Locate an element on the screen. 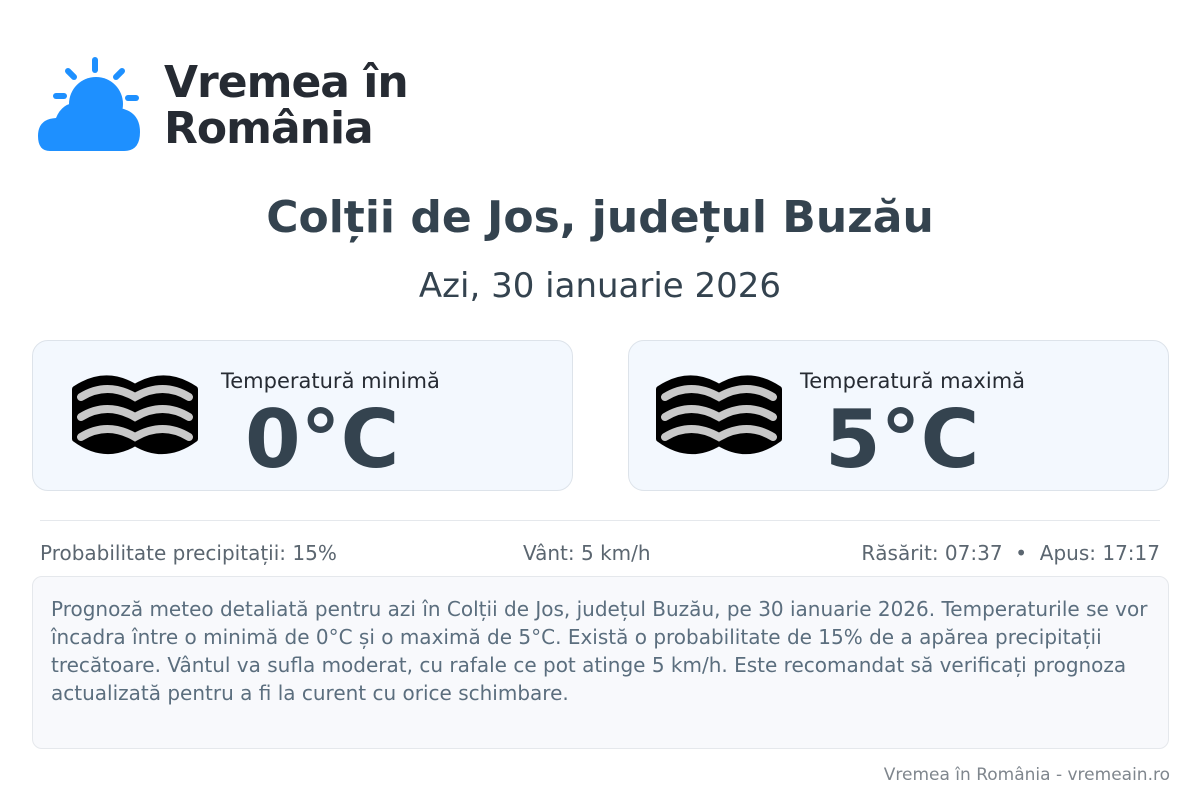  card-label: Temperatură minimă is located at coordinates (330, 381).